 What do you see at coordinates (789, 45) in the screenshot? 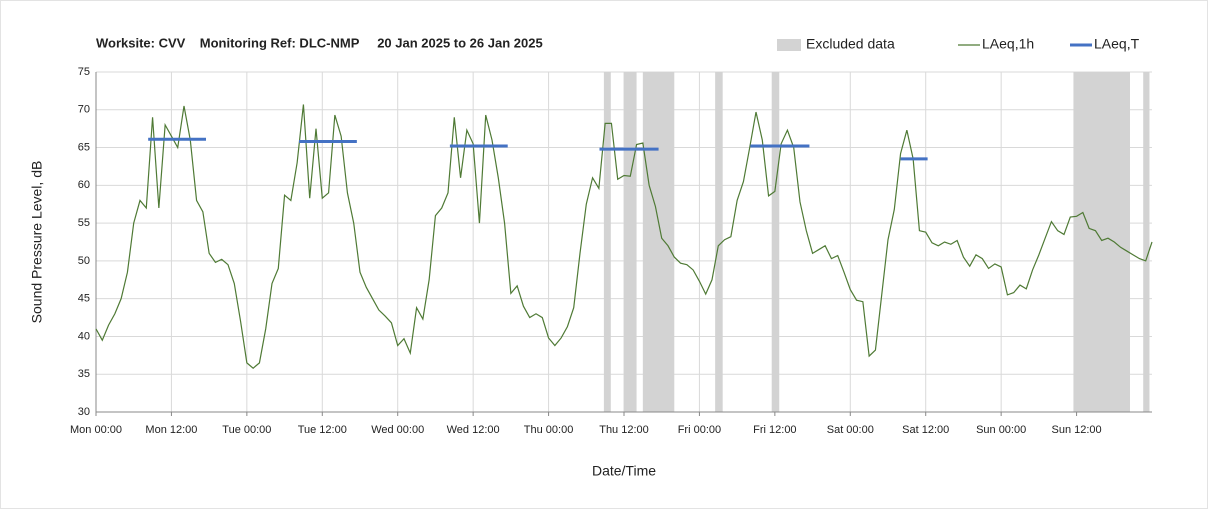
I see `legend-swatch` at bounding box center [789, 45].